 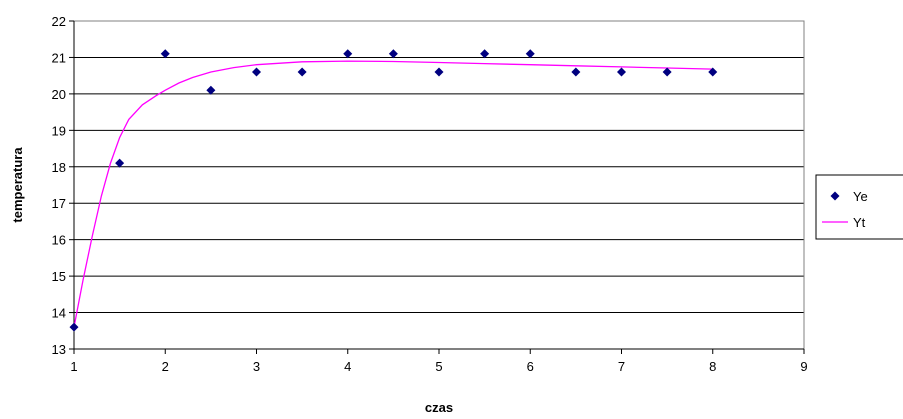 What do you see at coordinates (165, 366) in the screenshot?
I see `x-tick-label: 2` at bounding box center [165, 366].